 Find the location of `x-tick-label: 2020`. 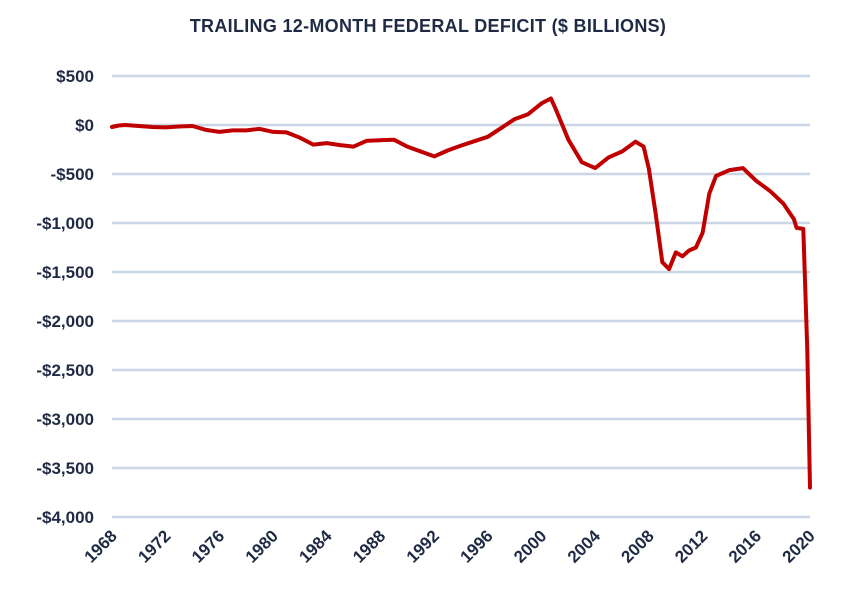

x-tick-label: 2020 is located at coordinates (799, 546).